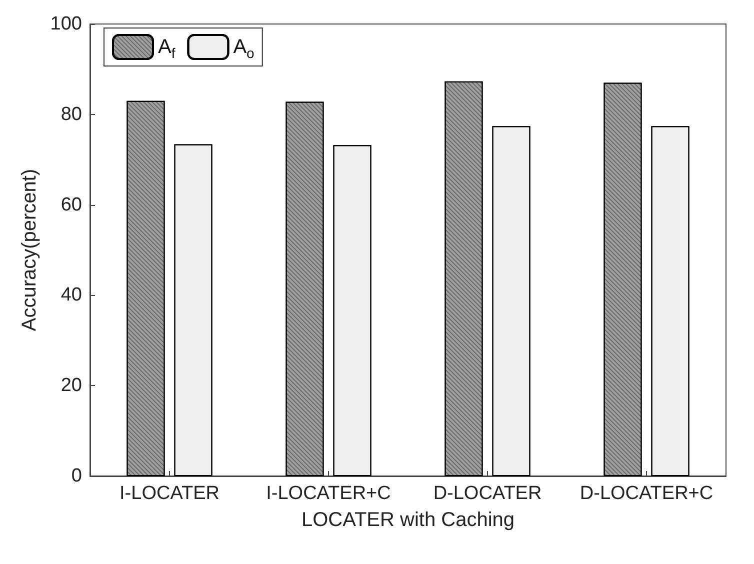 Image resolution: width=754 pixels, height=564 pixels. What do you see at coordinates (29, 250) in the screenshot?
I see `y-axis-title: Accuracy(percent)` at bounding box center [29, 250].